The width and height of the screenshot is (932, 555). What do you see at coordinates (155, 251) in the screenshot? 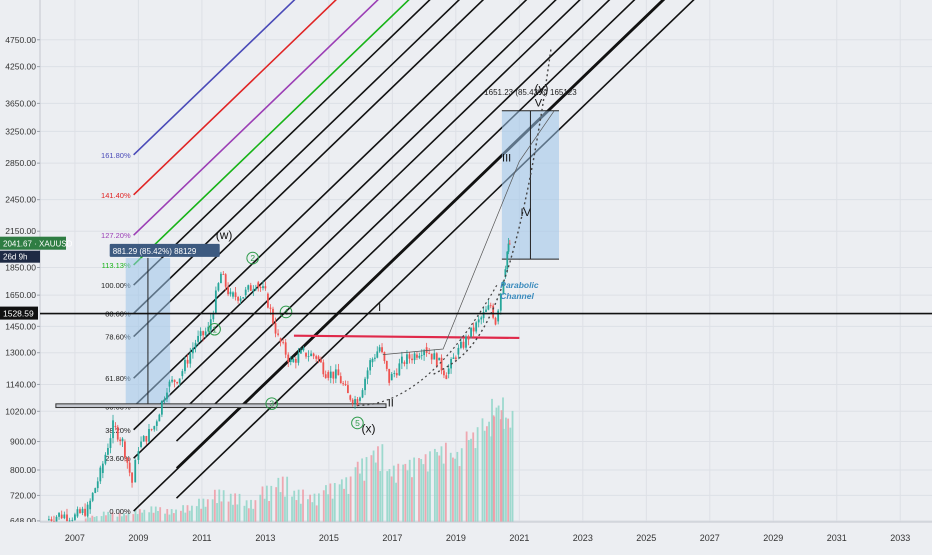
I see `measure-label: 881.29 (85.42%) 88129` at bounding box center [155, 251].